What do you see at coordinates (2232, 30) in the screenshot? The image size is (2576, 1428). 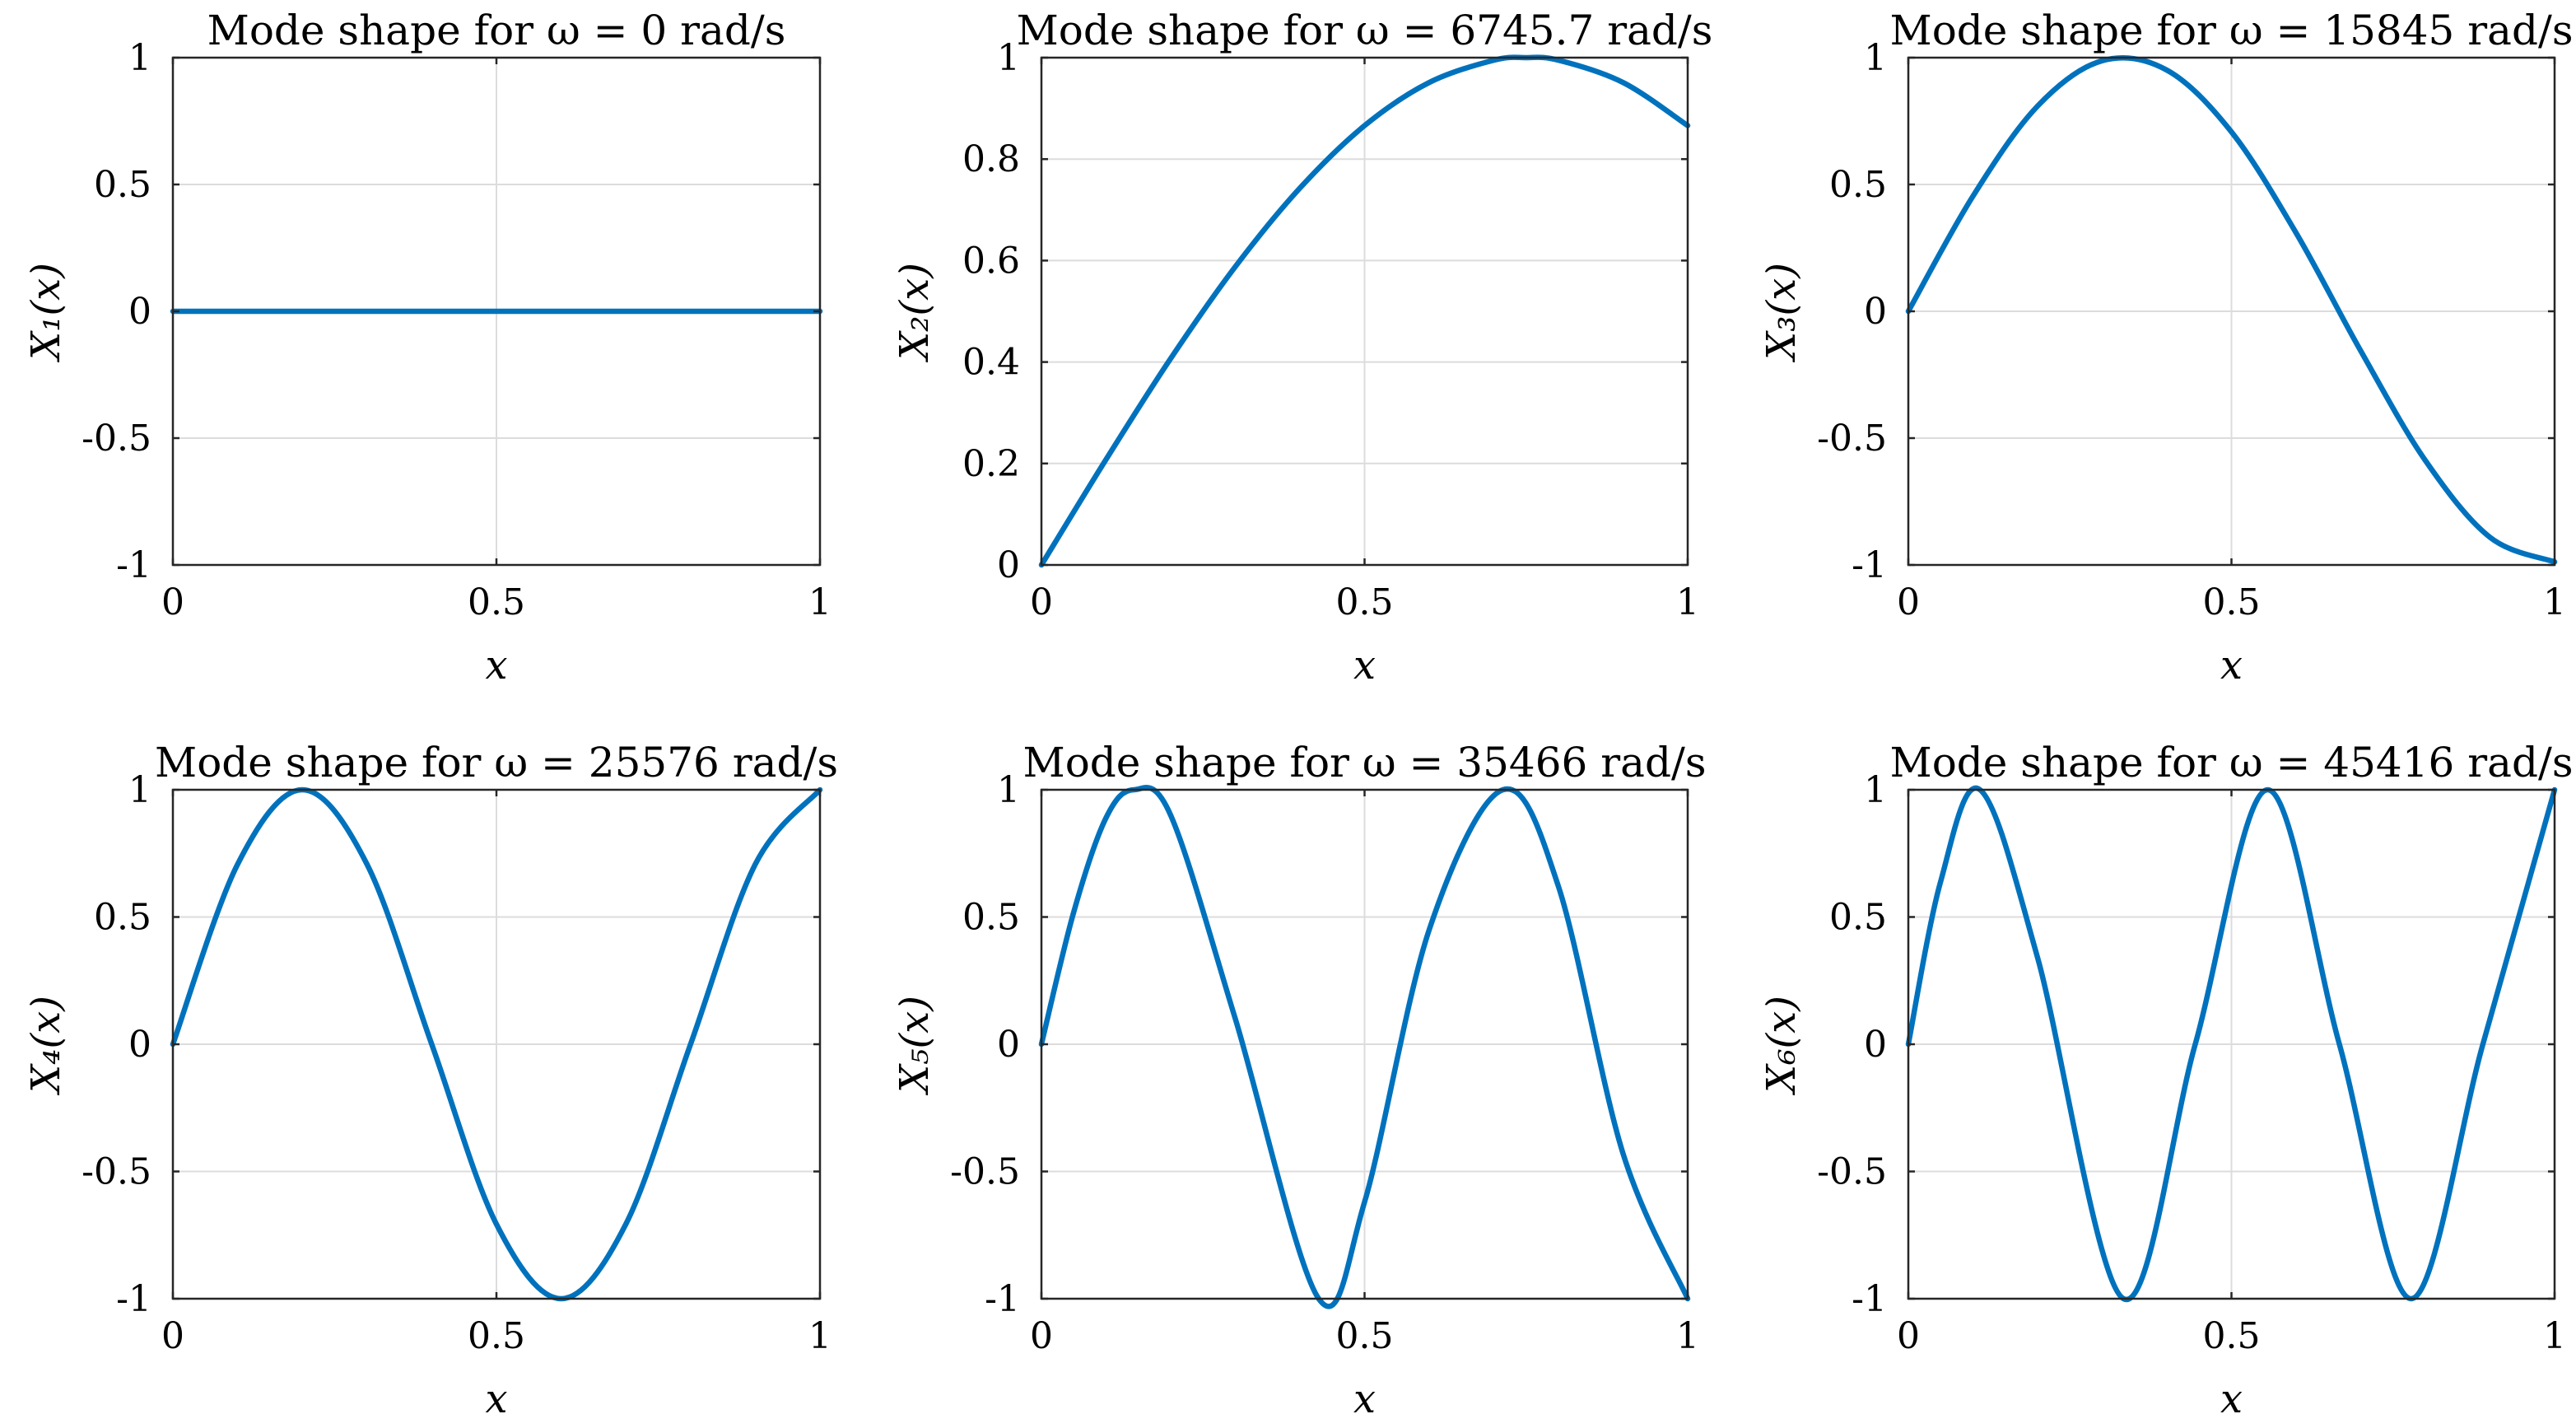 I see `chart-title: Mode shape for ω = 15845 rad/s` at bounding box center [2232, 30].